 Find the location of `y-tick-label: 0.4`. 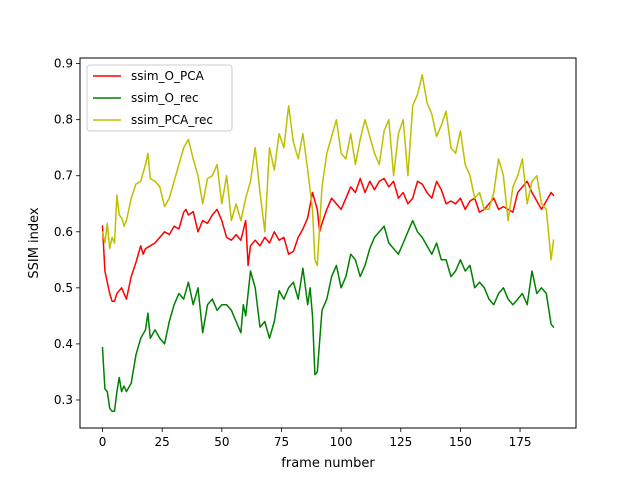

y-tick-label: 0.4 is located at coordinates (63, 344).